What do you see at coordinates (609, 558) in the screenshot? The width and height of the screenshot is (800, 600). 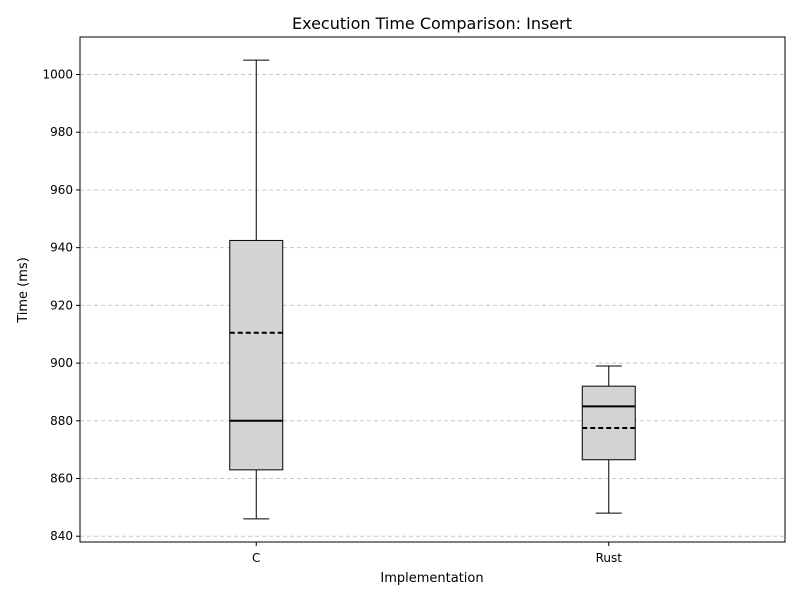 I see `x-tick-label: Rust` at bounding box center [609, 558].